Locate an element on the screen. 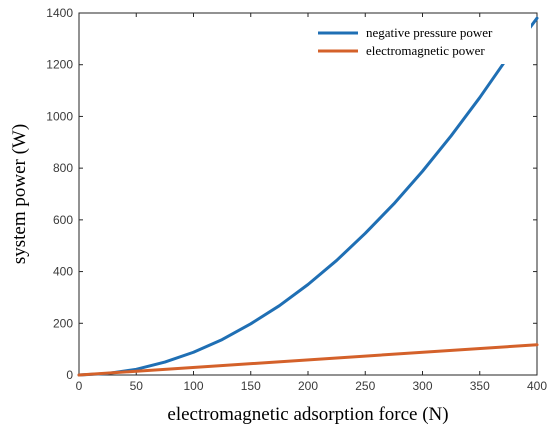 Image resolution: width=550 pixels, height=437 pixels. x-axis-title: electromagnetic adsorption force (N) is located at coordinates (307, 414).